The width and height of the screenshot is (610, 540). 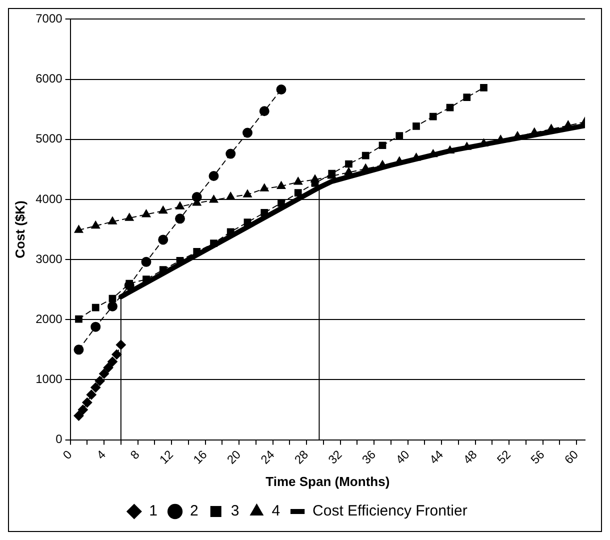 I want to click on legend-label: 2, so click(x=194, y=511).